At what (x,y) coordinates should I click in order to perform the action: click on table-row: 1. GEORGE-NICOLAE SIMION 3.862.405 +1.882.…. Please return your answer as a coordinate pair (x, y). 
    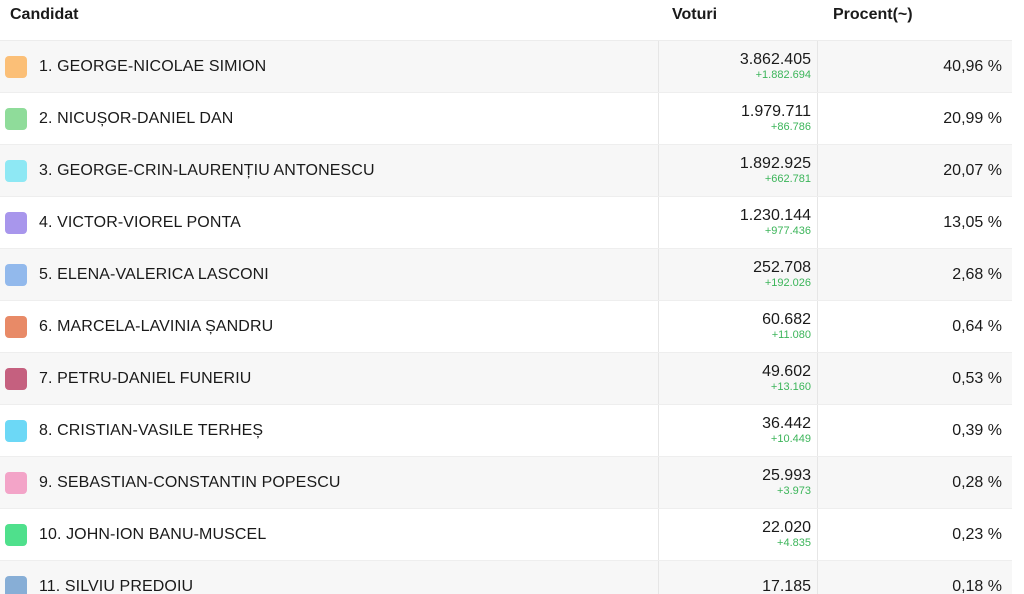
    Looking at the image, I should click on (506, 67).